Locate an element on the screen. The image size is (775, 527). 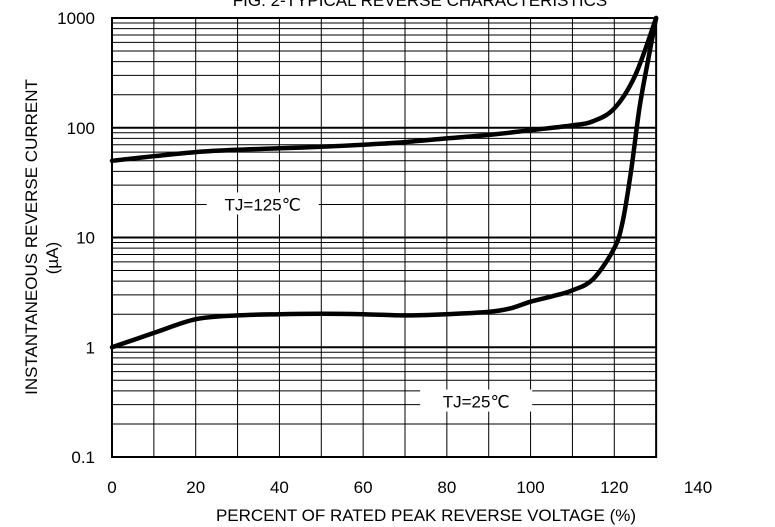
x-tick-label: 140 is located at coordinates (698, 487).